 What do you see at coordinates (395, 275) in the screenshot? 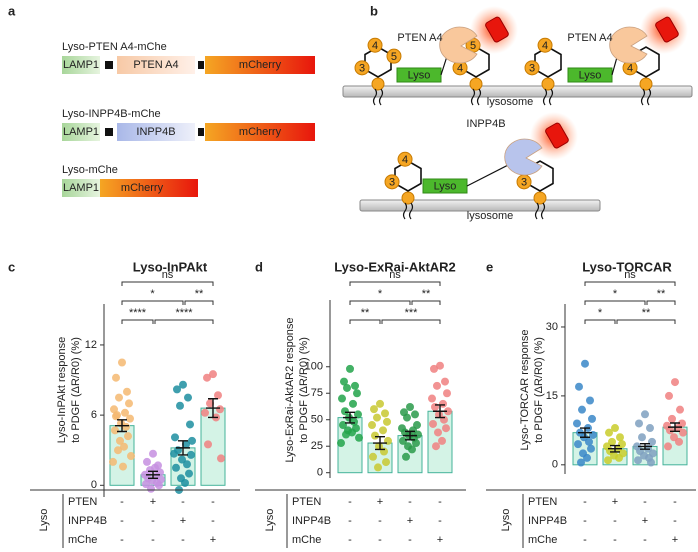
I see `significance-label: ns` at bounding box center [395, 275].